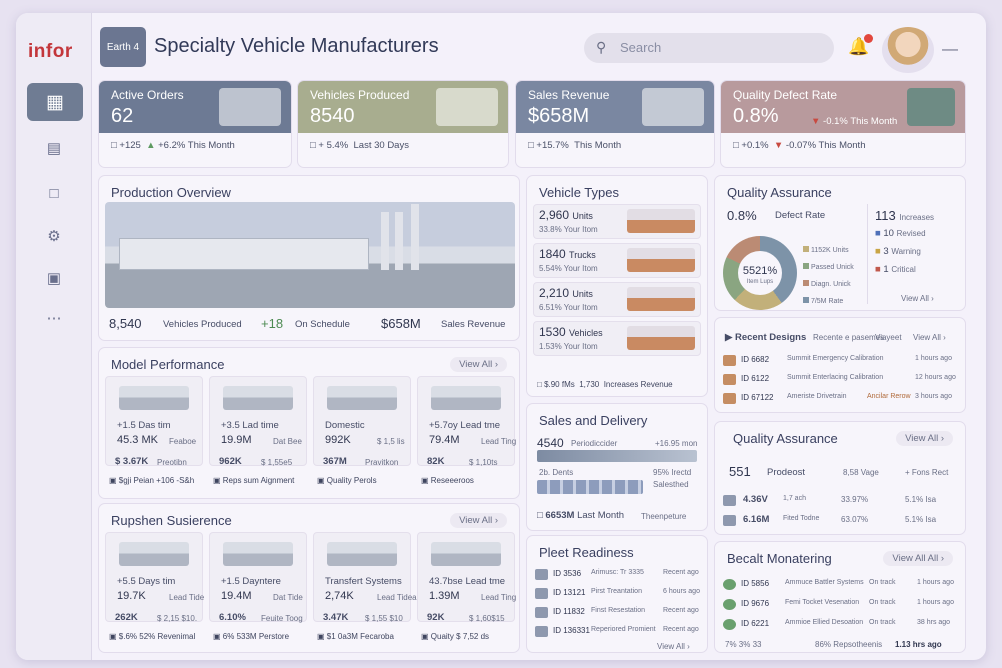 The height and width of the screenshot is (668, 1002). I want to click on tile-sub: Lead Ting, so click(499, 441).